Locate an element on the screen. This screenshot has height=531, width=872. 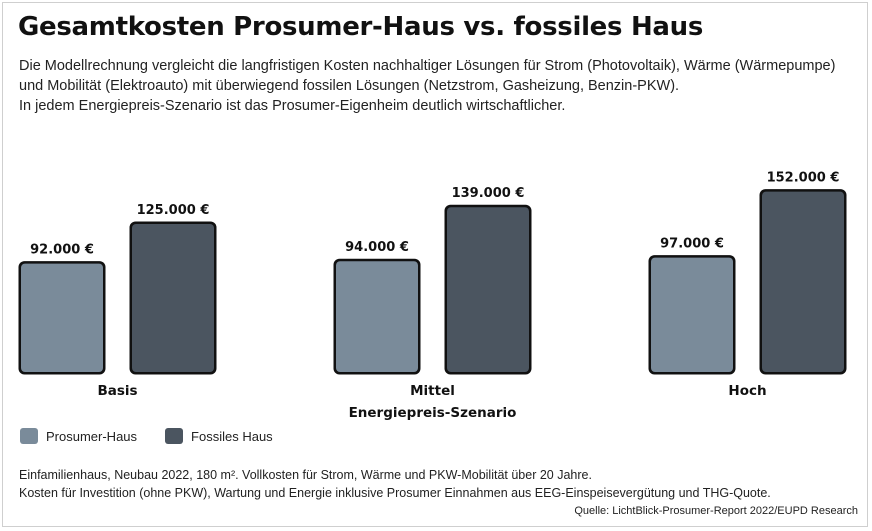
legend-label-fossil: Fossiles Haus is located at coordinates (232, 436).